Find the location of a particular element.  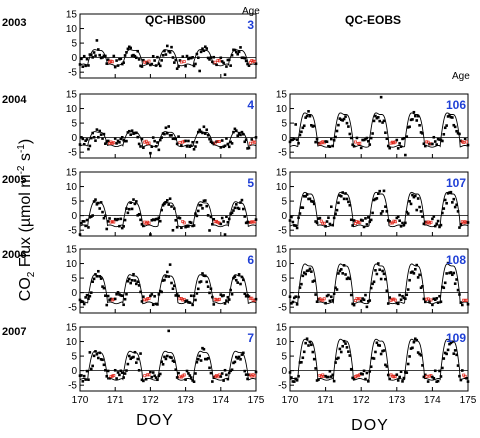

age-label: 4 is located at coordinates (250, 105).